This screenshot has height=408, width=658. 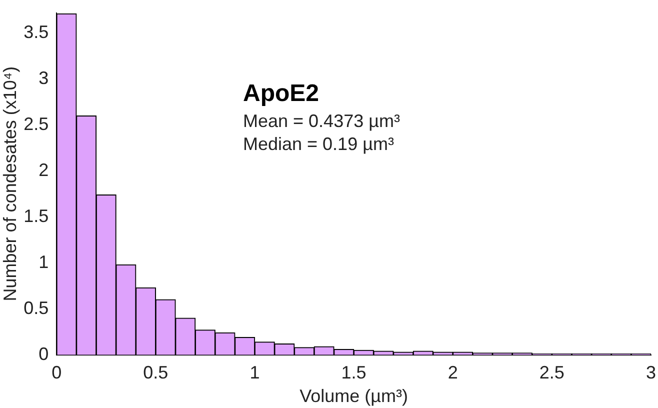 What do you see at coordinates (281, 94) in the screenshot?
I see `annotation: ApoE2` at bounding box center [281, 94].